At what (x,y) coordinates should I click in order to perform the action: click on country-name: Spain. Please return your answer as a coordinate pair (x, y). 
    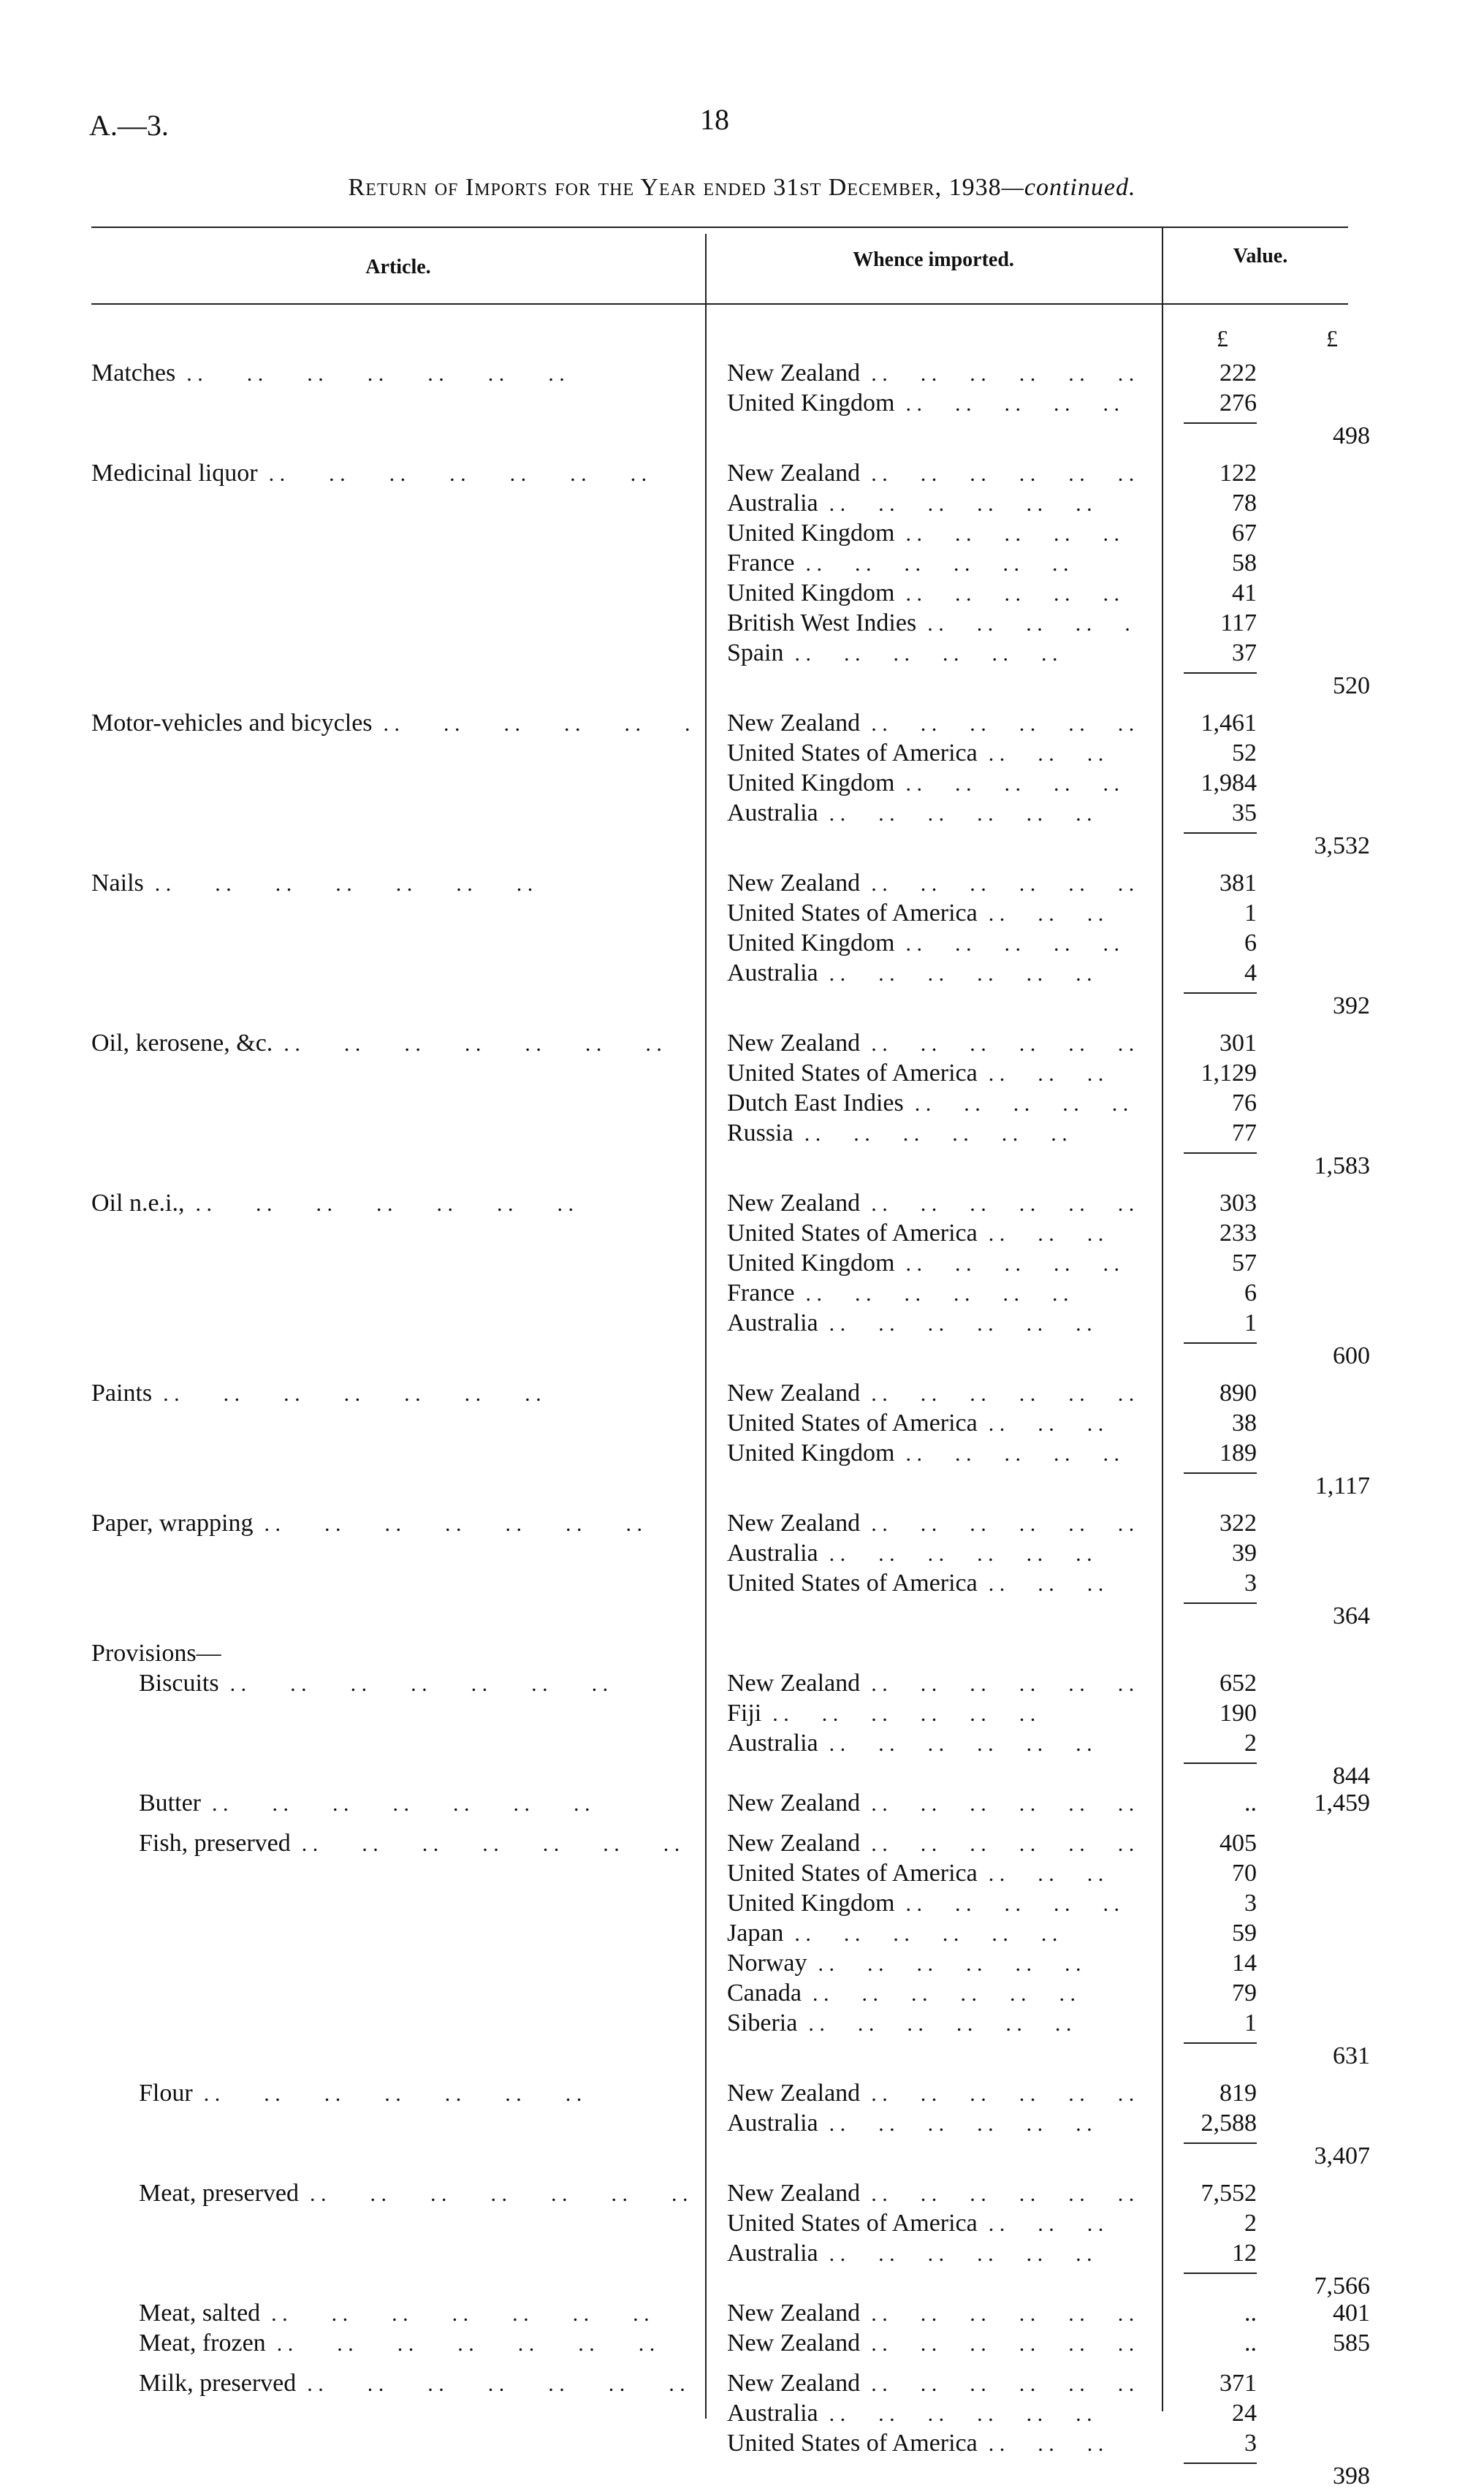
    Looking at the image, I should click on (931, 653).